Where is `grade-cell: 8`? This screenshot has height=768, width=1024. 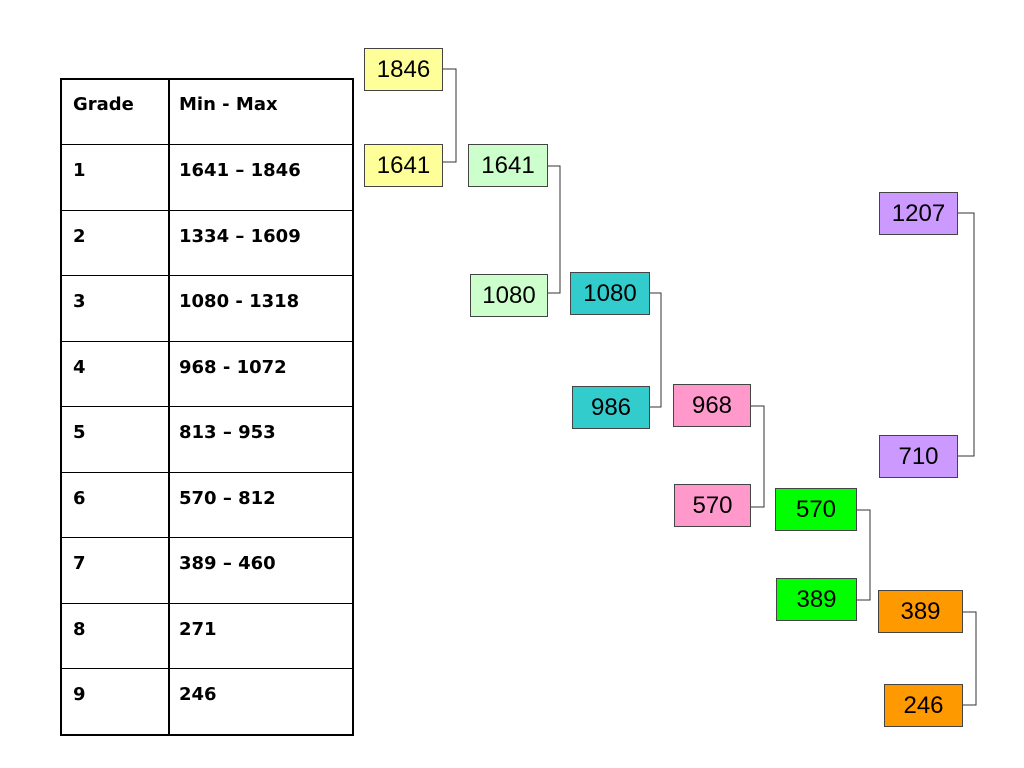 grade-cell: 8 is located at coordinates (79, 629).